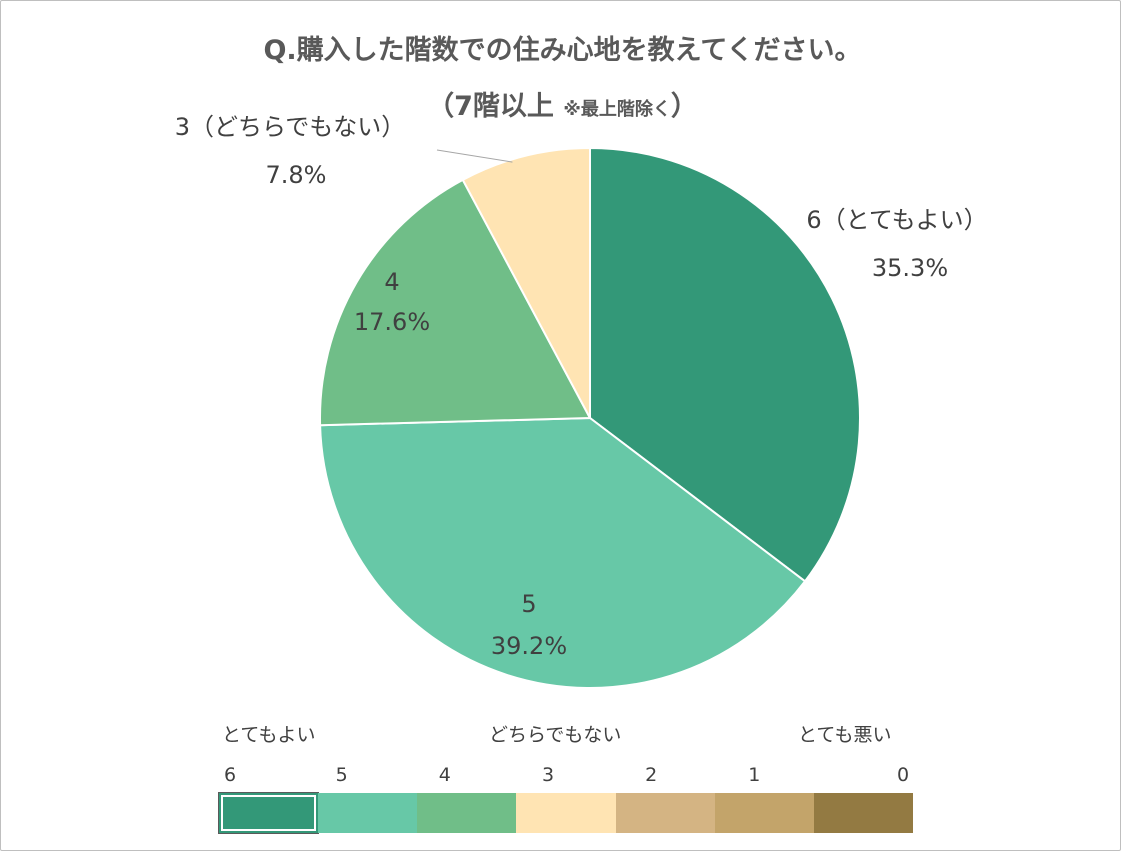 The height and width of the screenshot is (855, 1125). Describe the element at coordinates (845, 735) in the screenshot. I see `legend-caption-bad: とても悪い` at that location.